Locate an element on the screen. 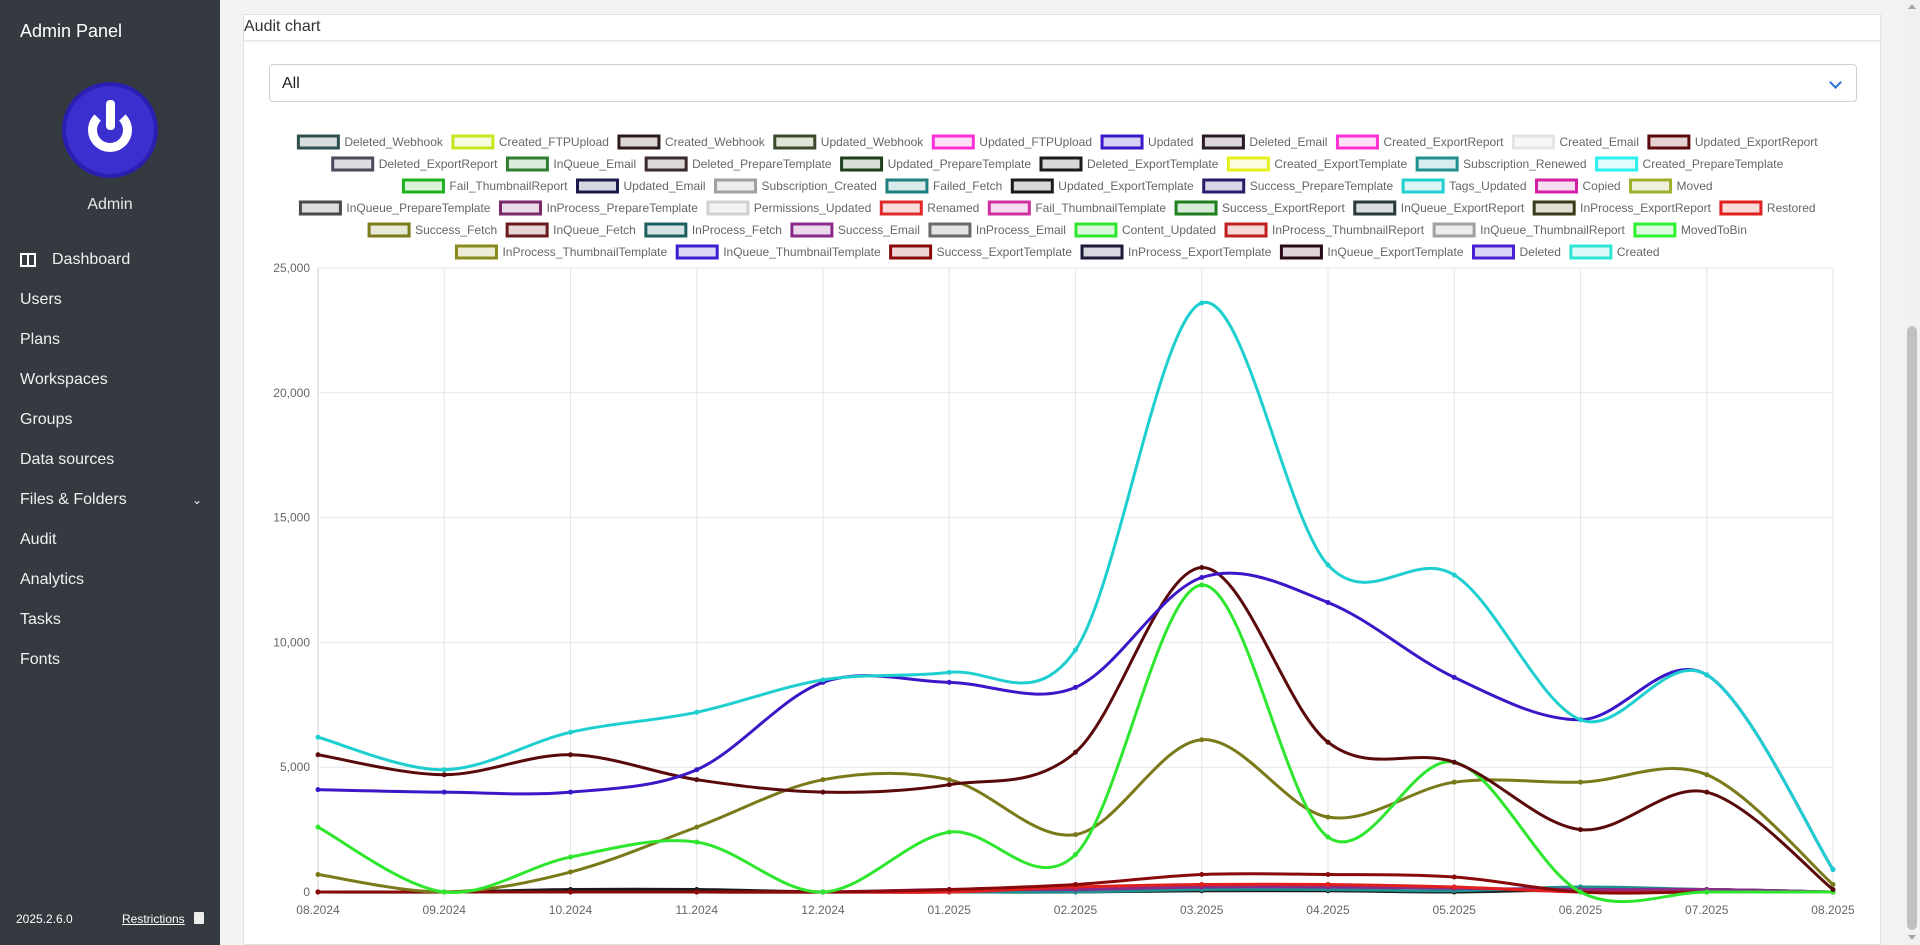 The image size is (1920, 945). user-name: Admin is located at coordinates (110, 204).